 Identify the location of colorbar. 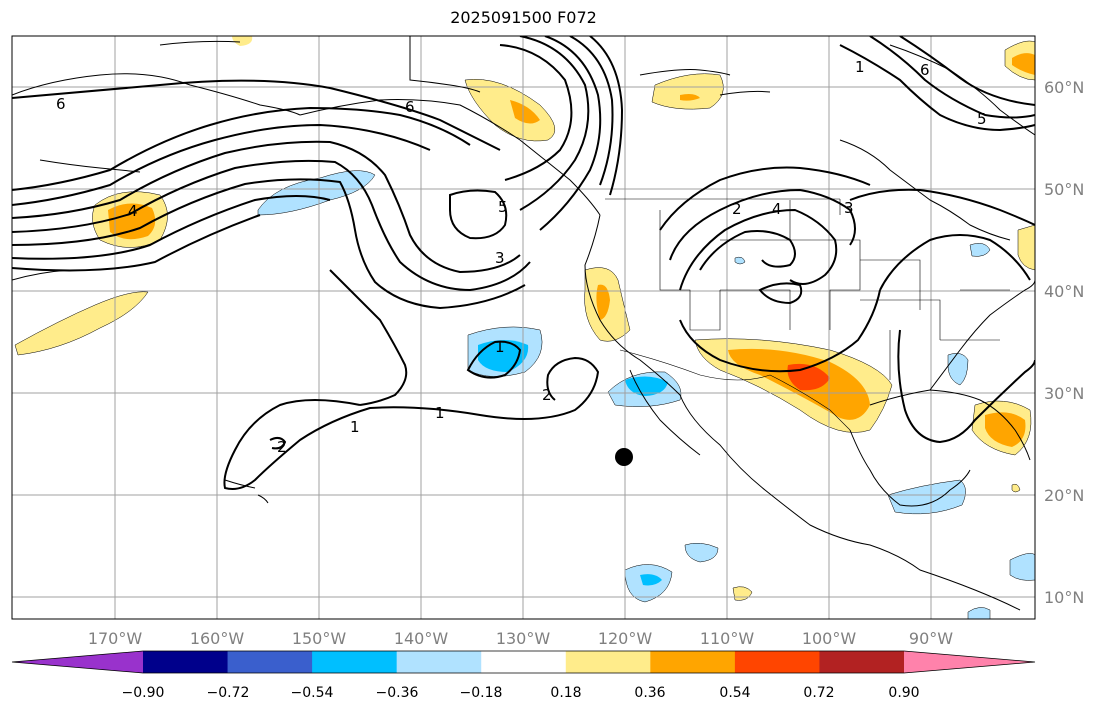
(523, 662).